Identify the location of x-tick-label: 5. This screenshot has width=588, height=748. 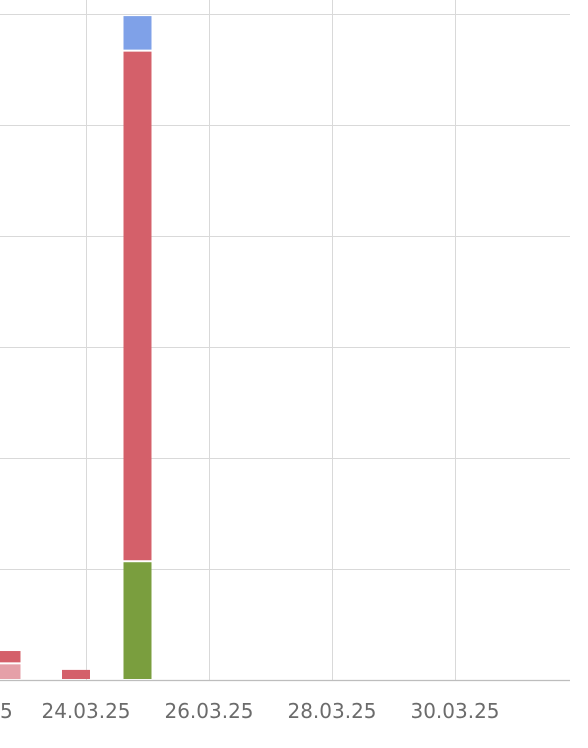
(6, 711).